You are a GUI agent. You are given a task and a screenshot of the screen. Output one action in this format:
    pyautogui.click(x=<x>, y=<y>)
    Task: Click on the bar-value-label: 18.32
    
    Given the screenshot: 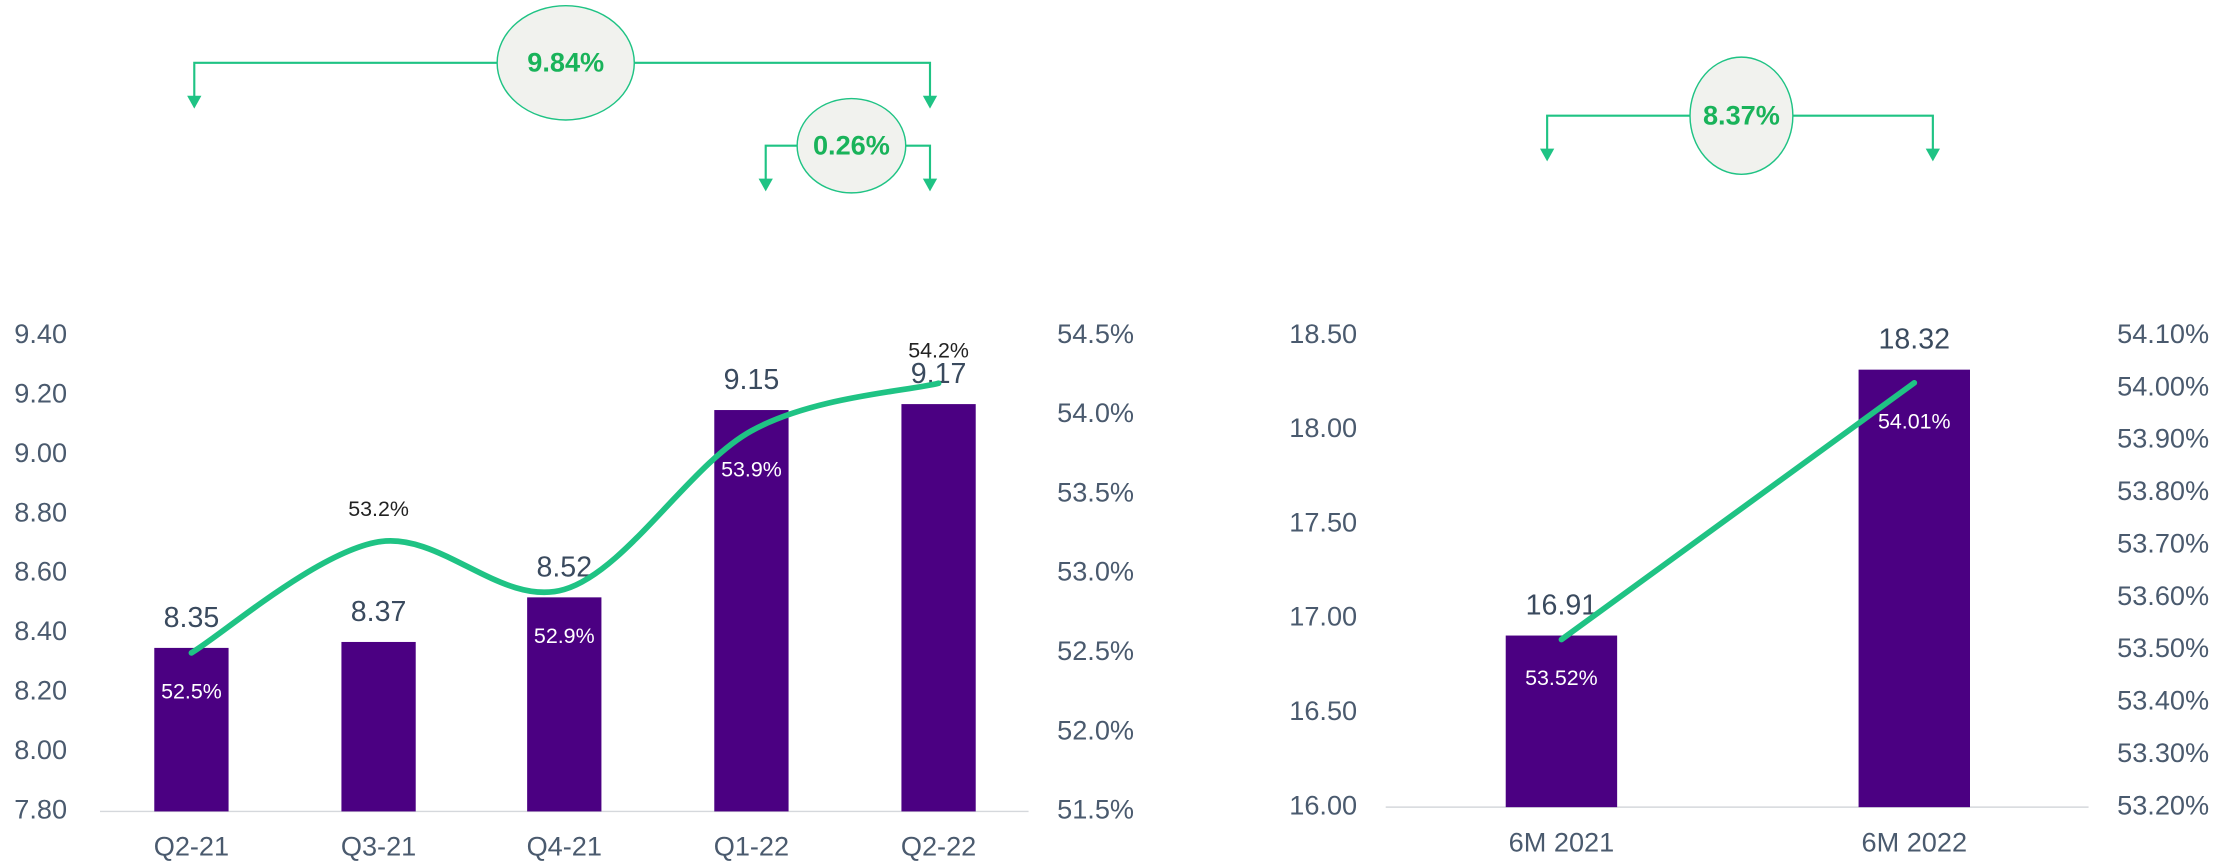 What is the action you would take?
    pyautogui.click(x=1914, y=340)
    